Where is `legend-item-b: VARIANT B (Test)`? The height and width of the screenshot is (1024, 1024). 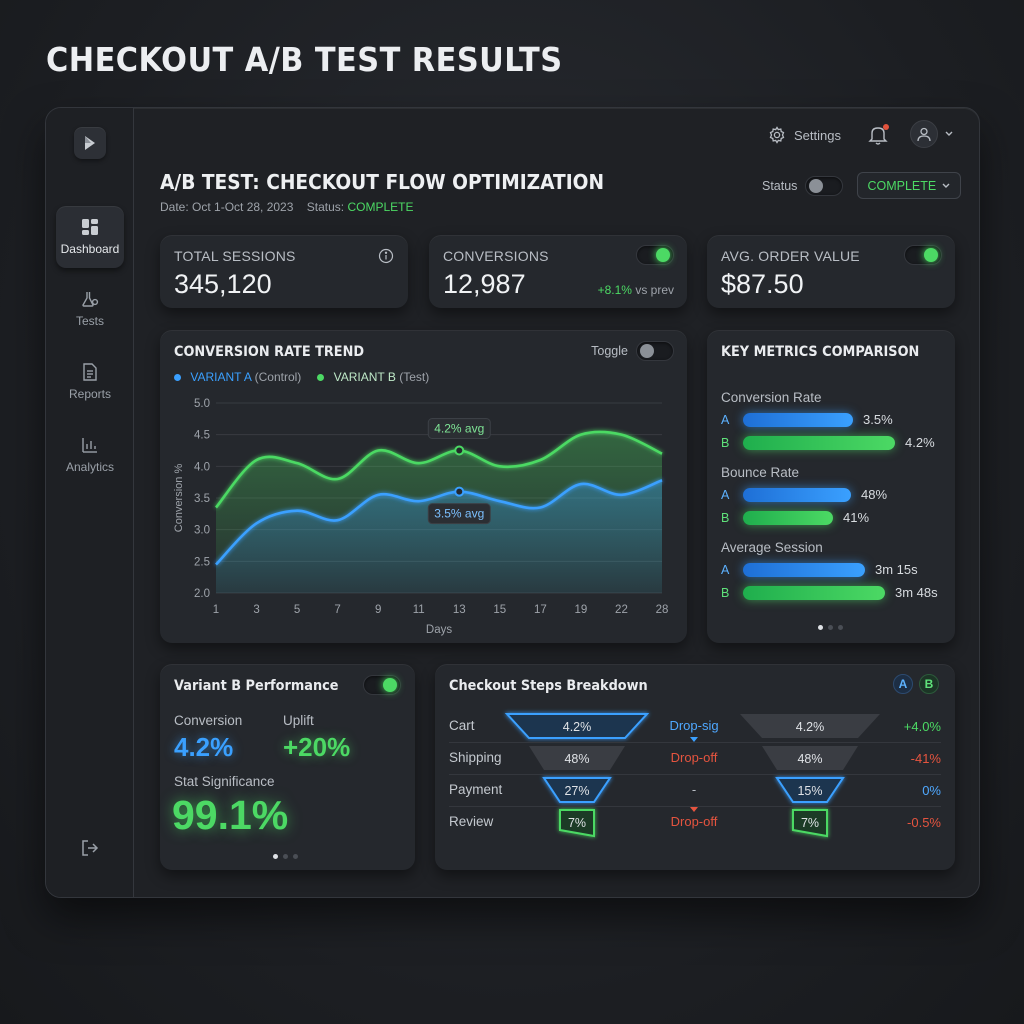
legend-item-b: VARIANT B (Test) is located at coordinates (373, 377).